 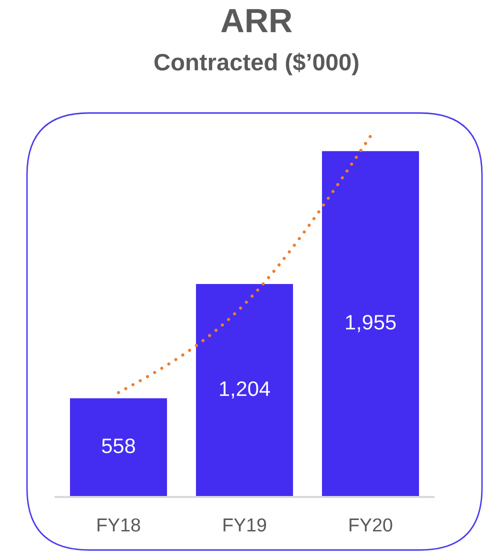 What do you see at coordinates (256, 64) in the screenshot?
I see `chart-subtitle: Contracted ($’000)` at bounding box center [256, 64].